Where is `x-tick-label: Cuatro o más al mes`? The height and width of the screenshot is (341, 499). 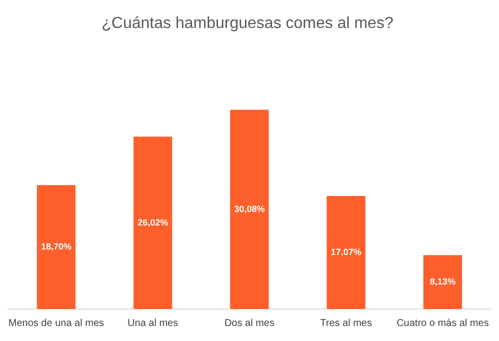 x-tick-label: Cuatro o más al mes is located at coordinates (442, 323).